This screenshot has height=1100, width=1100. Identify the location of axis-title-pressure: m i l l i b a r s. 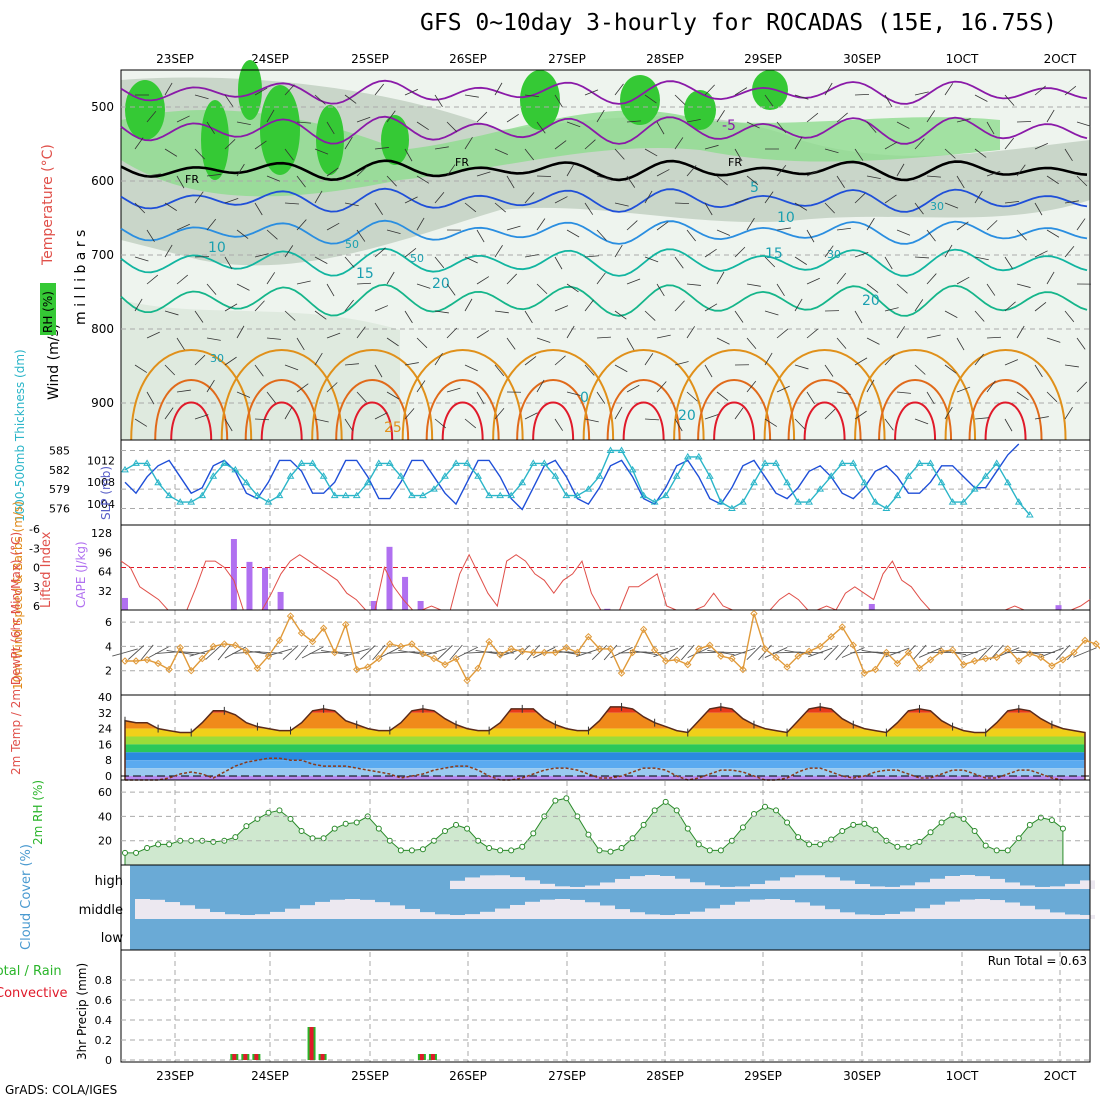
(81, 277).